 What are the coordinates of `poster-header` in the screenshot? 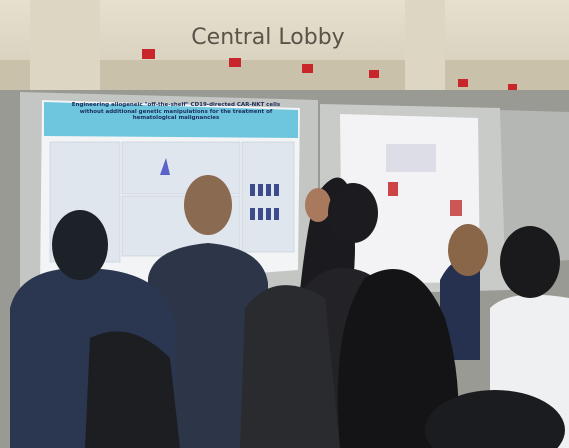 It's located at (171, 120).